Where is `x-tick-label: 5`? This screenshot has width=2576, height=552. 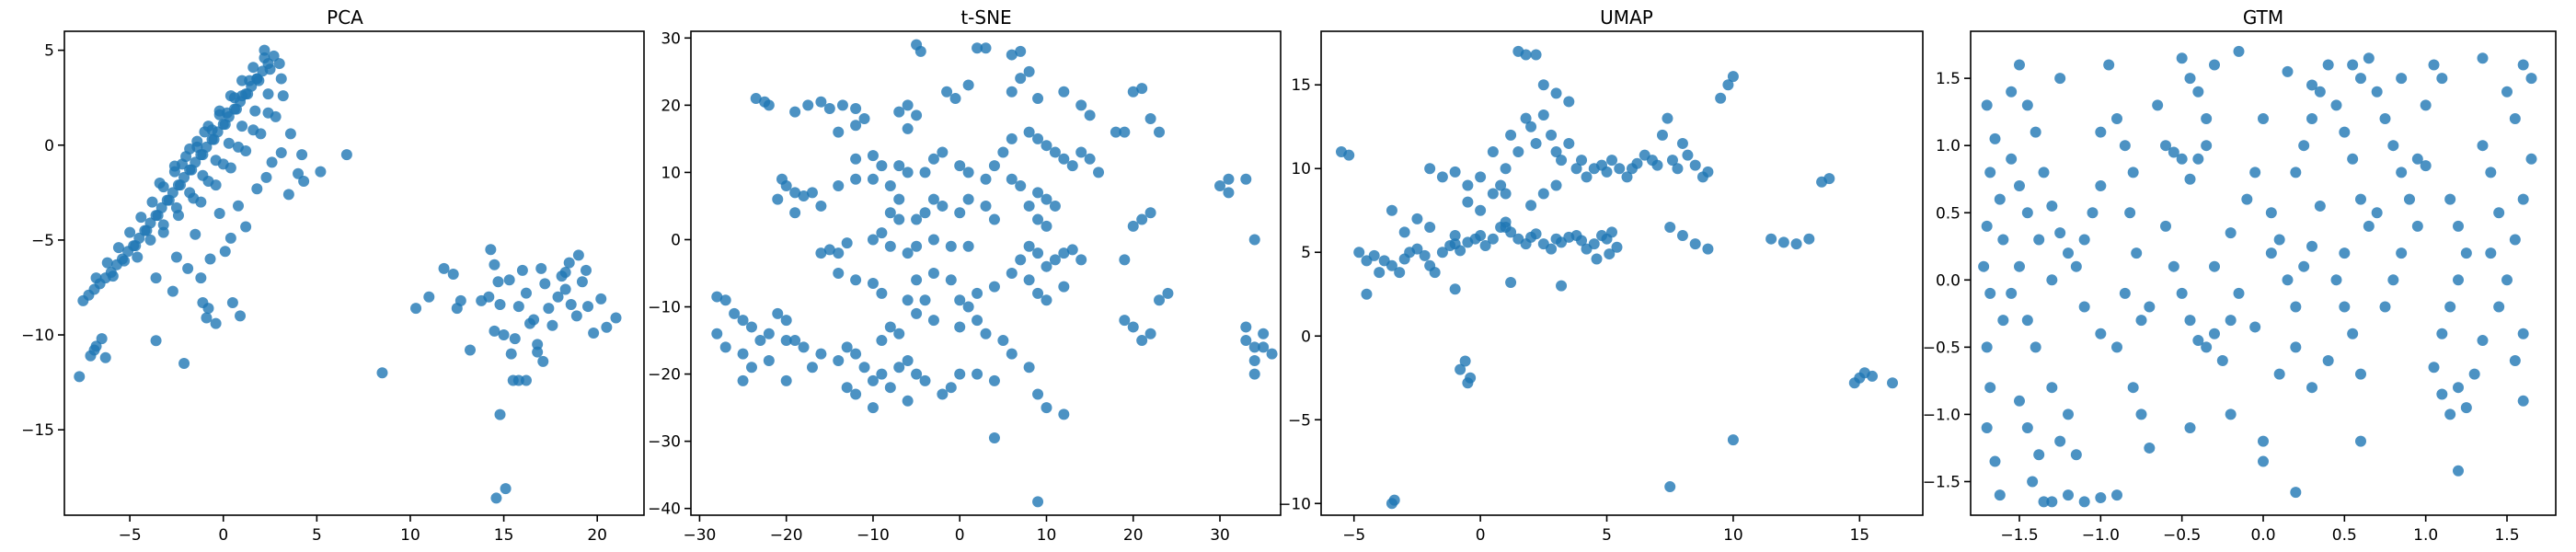
x-tick-label: 5 is located at coordinates (1607, 535).